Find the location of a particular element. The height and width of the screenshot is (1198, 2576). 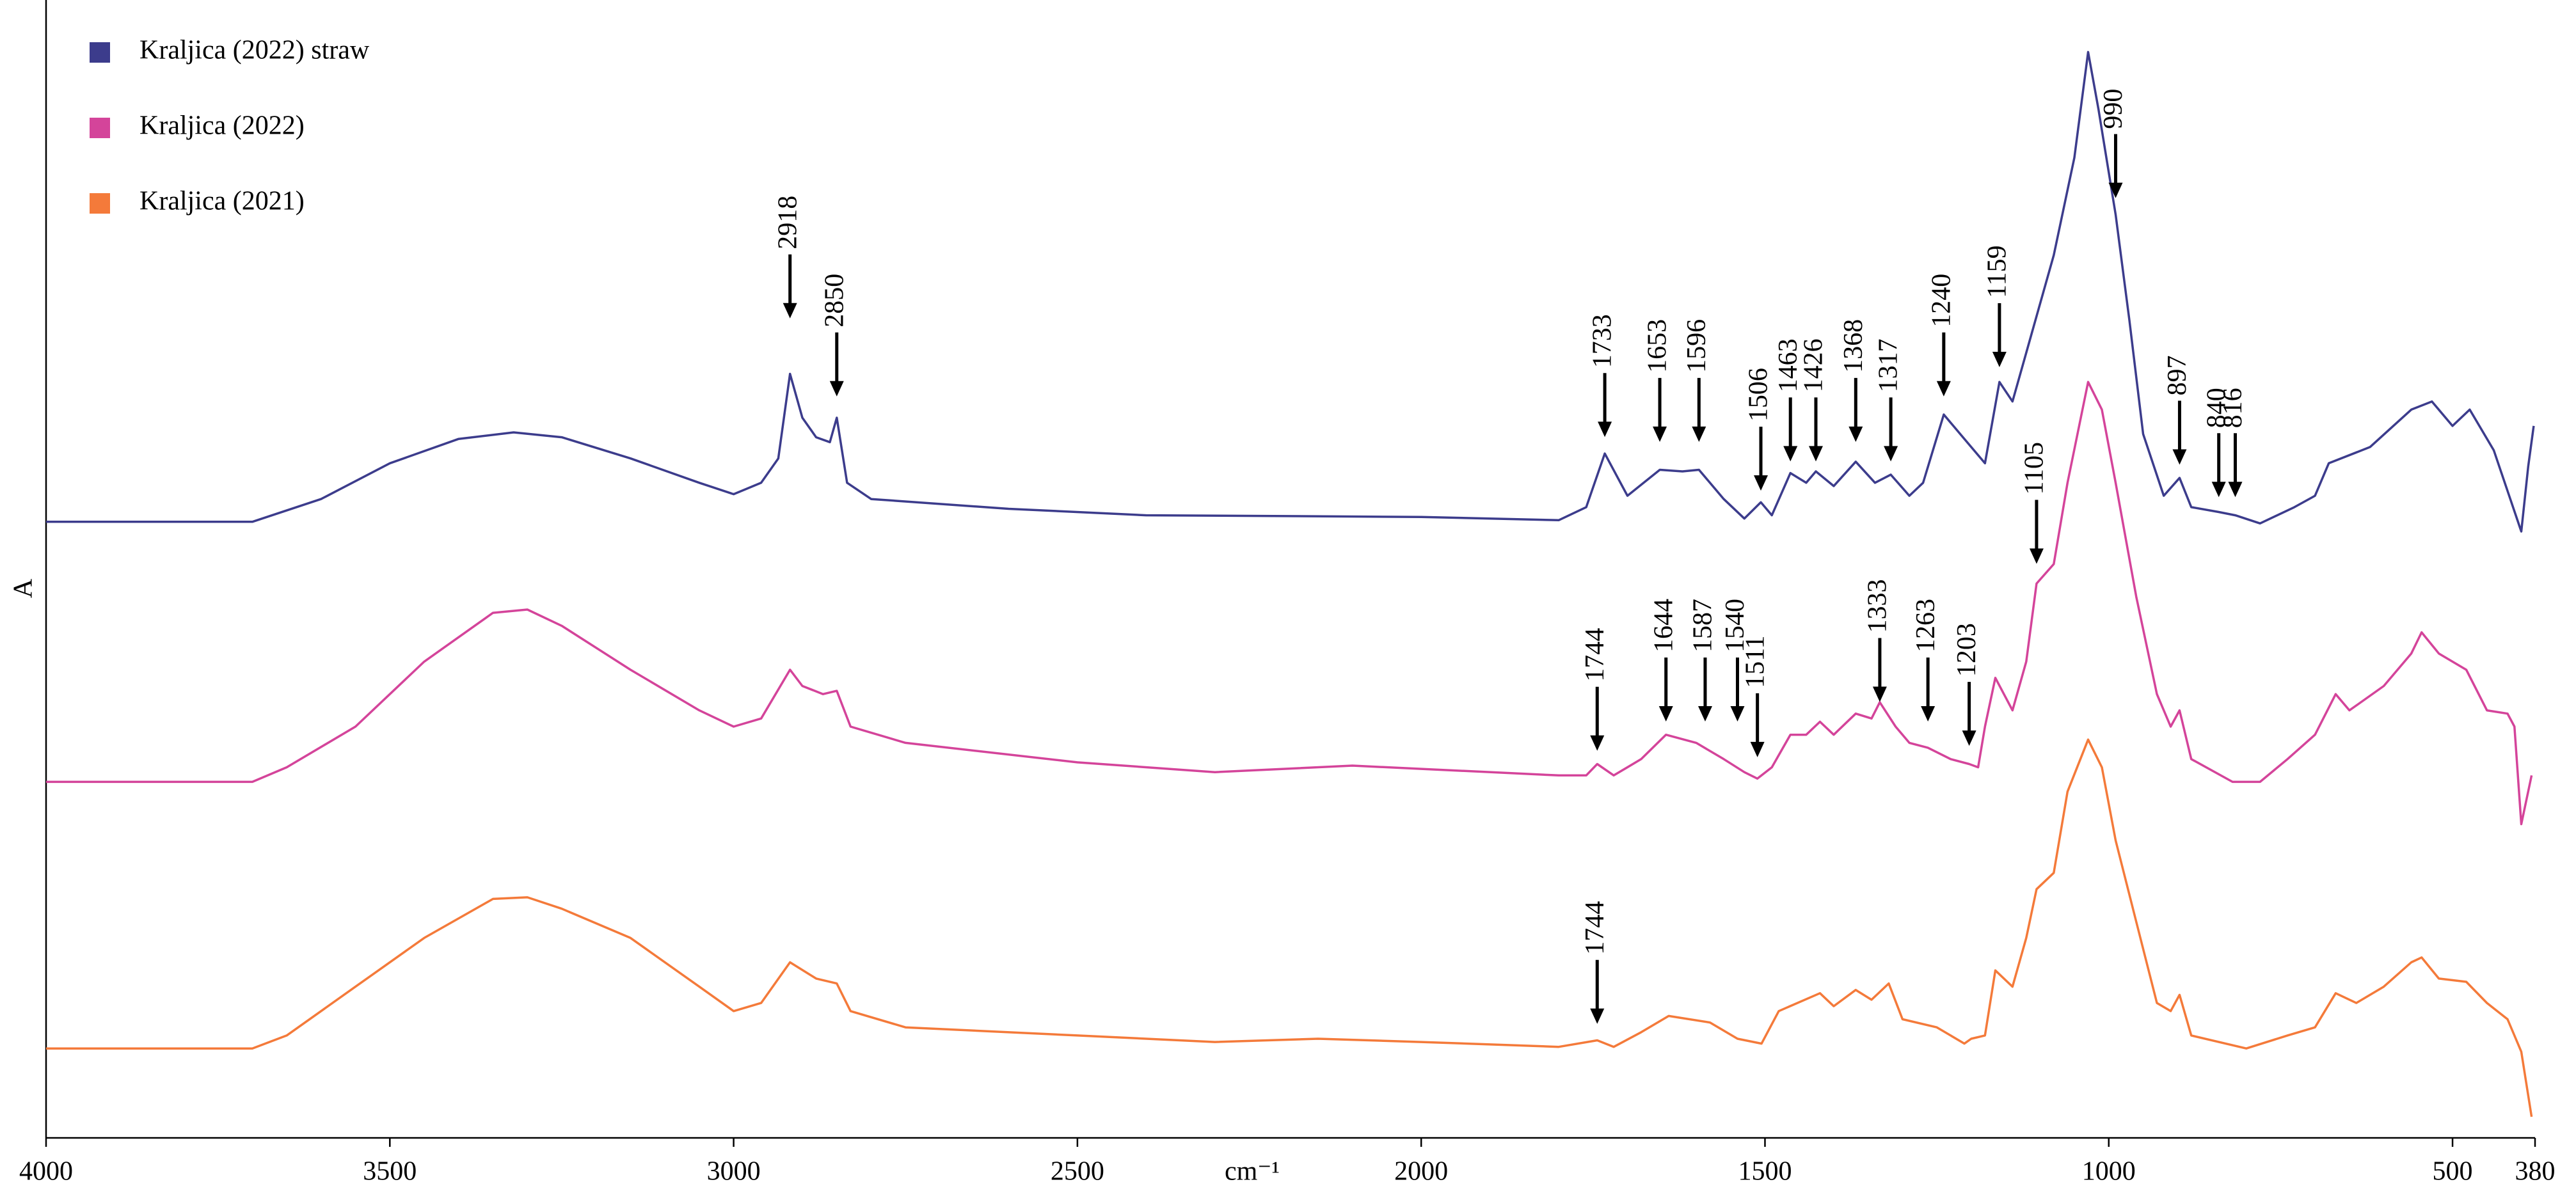

peak-label: 2850 is located at coordinates (835, 300).